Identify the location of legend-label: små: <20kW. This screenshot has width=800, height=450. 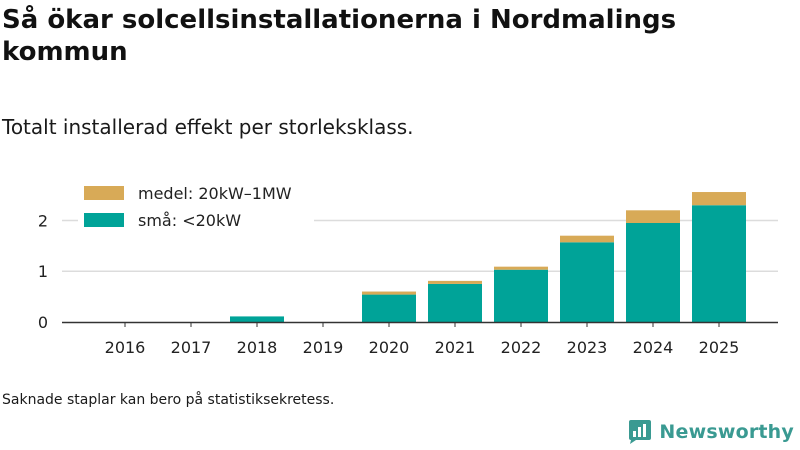
(189, 220).